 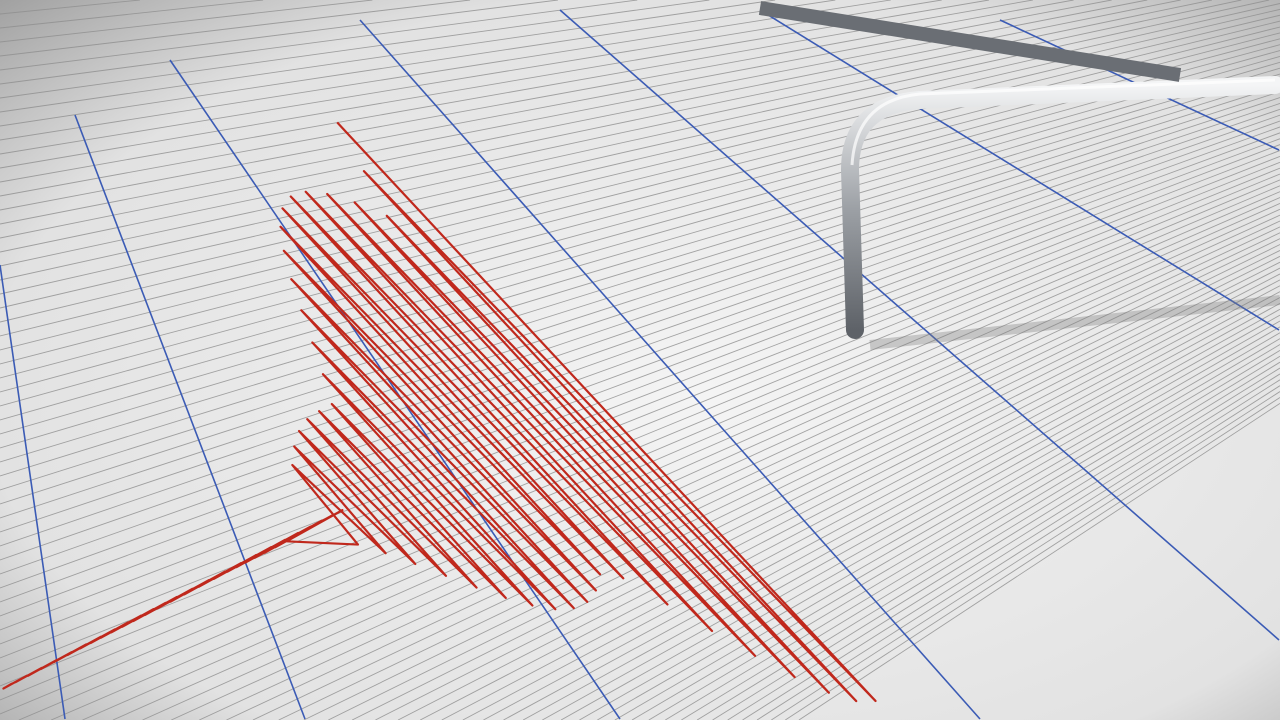 I want to click on needle-shadow, so click(x=1074, y=322).